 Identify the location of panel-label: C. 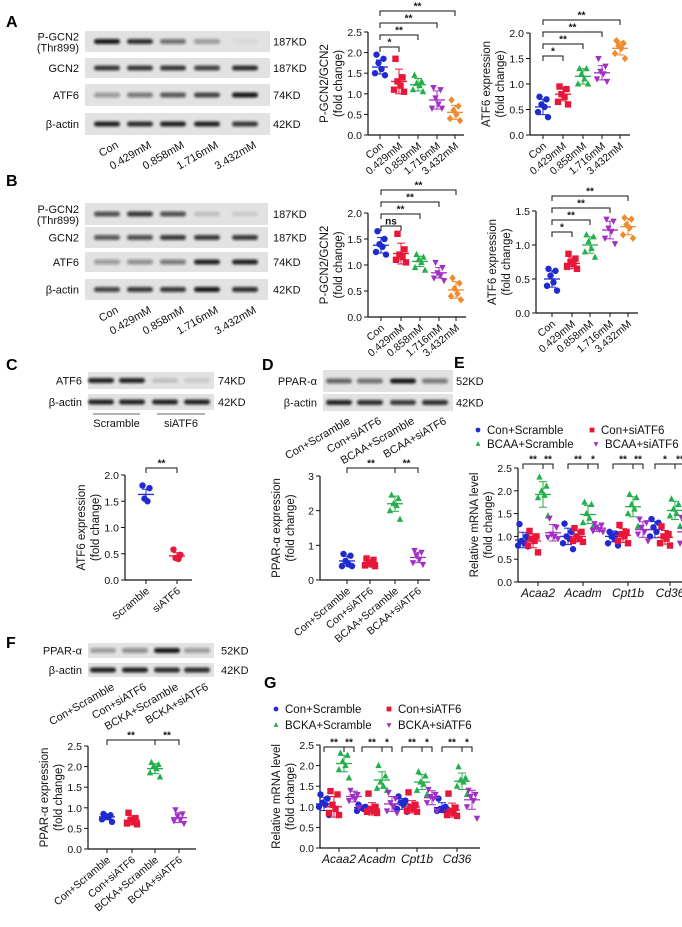
(12, 365).